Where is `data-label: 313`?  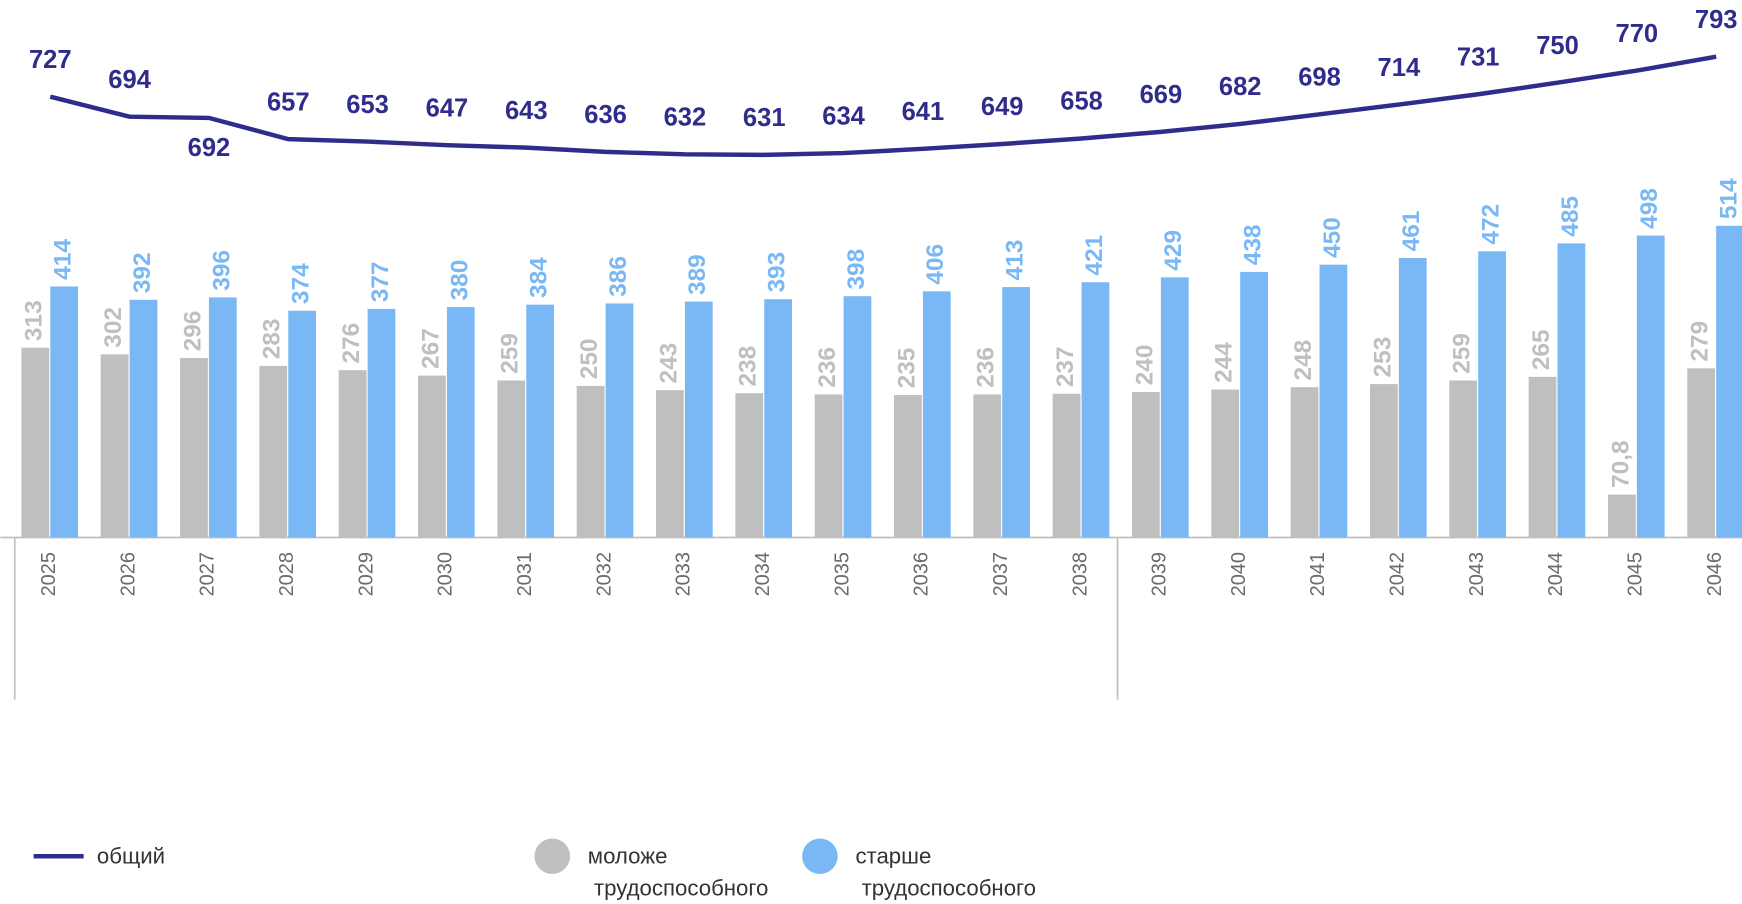 data-label: 313 is located at coordinates (34, 320).